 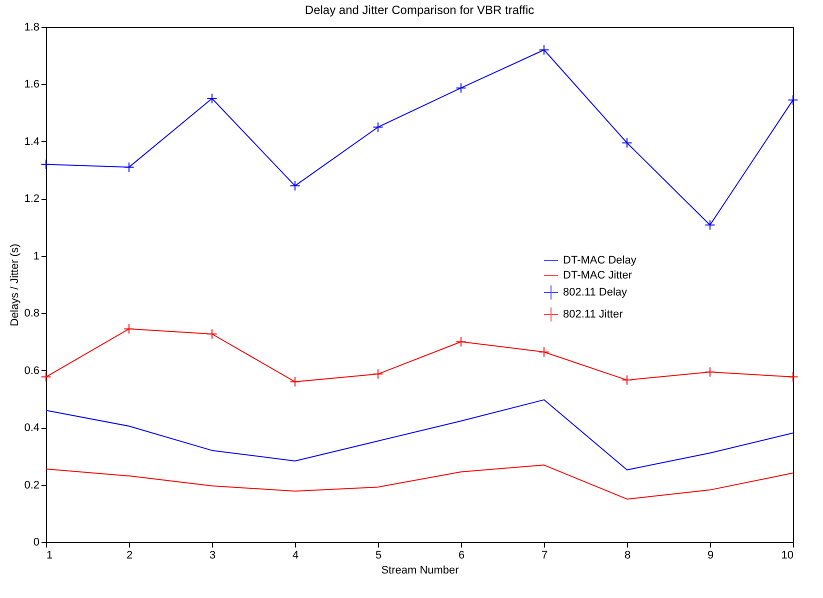 What do you see at coordinates (544, 556) in the screenshot?
I see `x-tick-label: 7` at bounding box center [544, 556].